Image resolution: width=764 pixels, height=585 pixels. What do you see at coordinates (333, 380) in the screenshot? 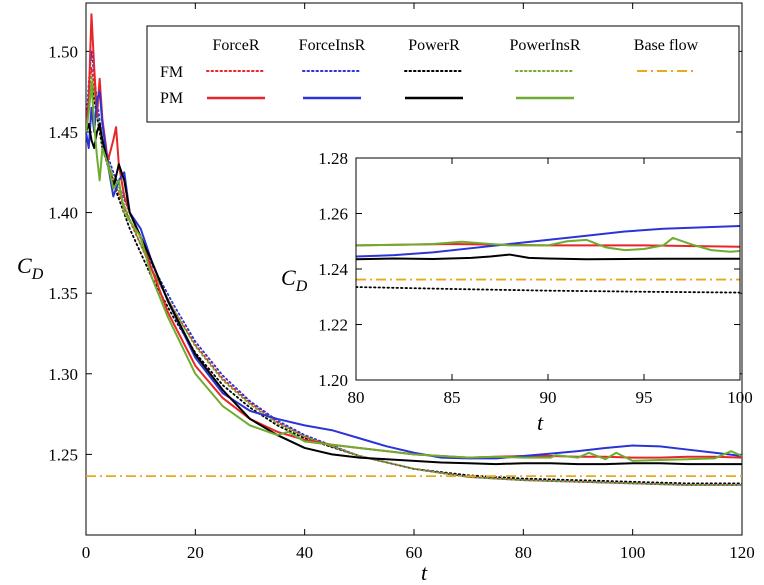
I see `inset-ytick-label: 1.20` at bounding box center [333, 380].